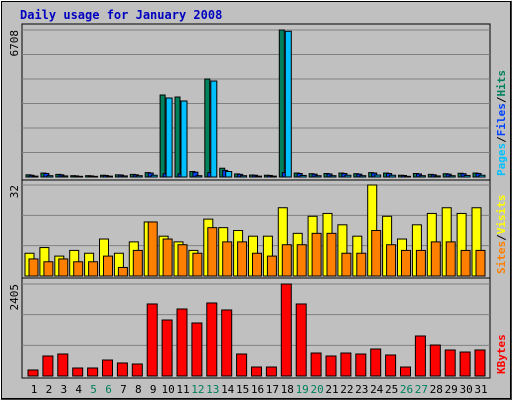 The height and width of the screenshot is (400, 512). What do you see at coordinates (501, 257) in the screenshot?
I see `legend-entry: Sites` at bounding box center [501, 257].